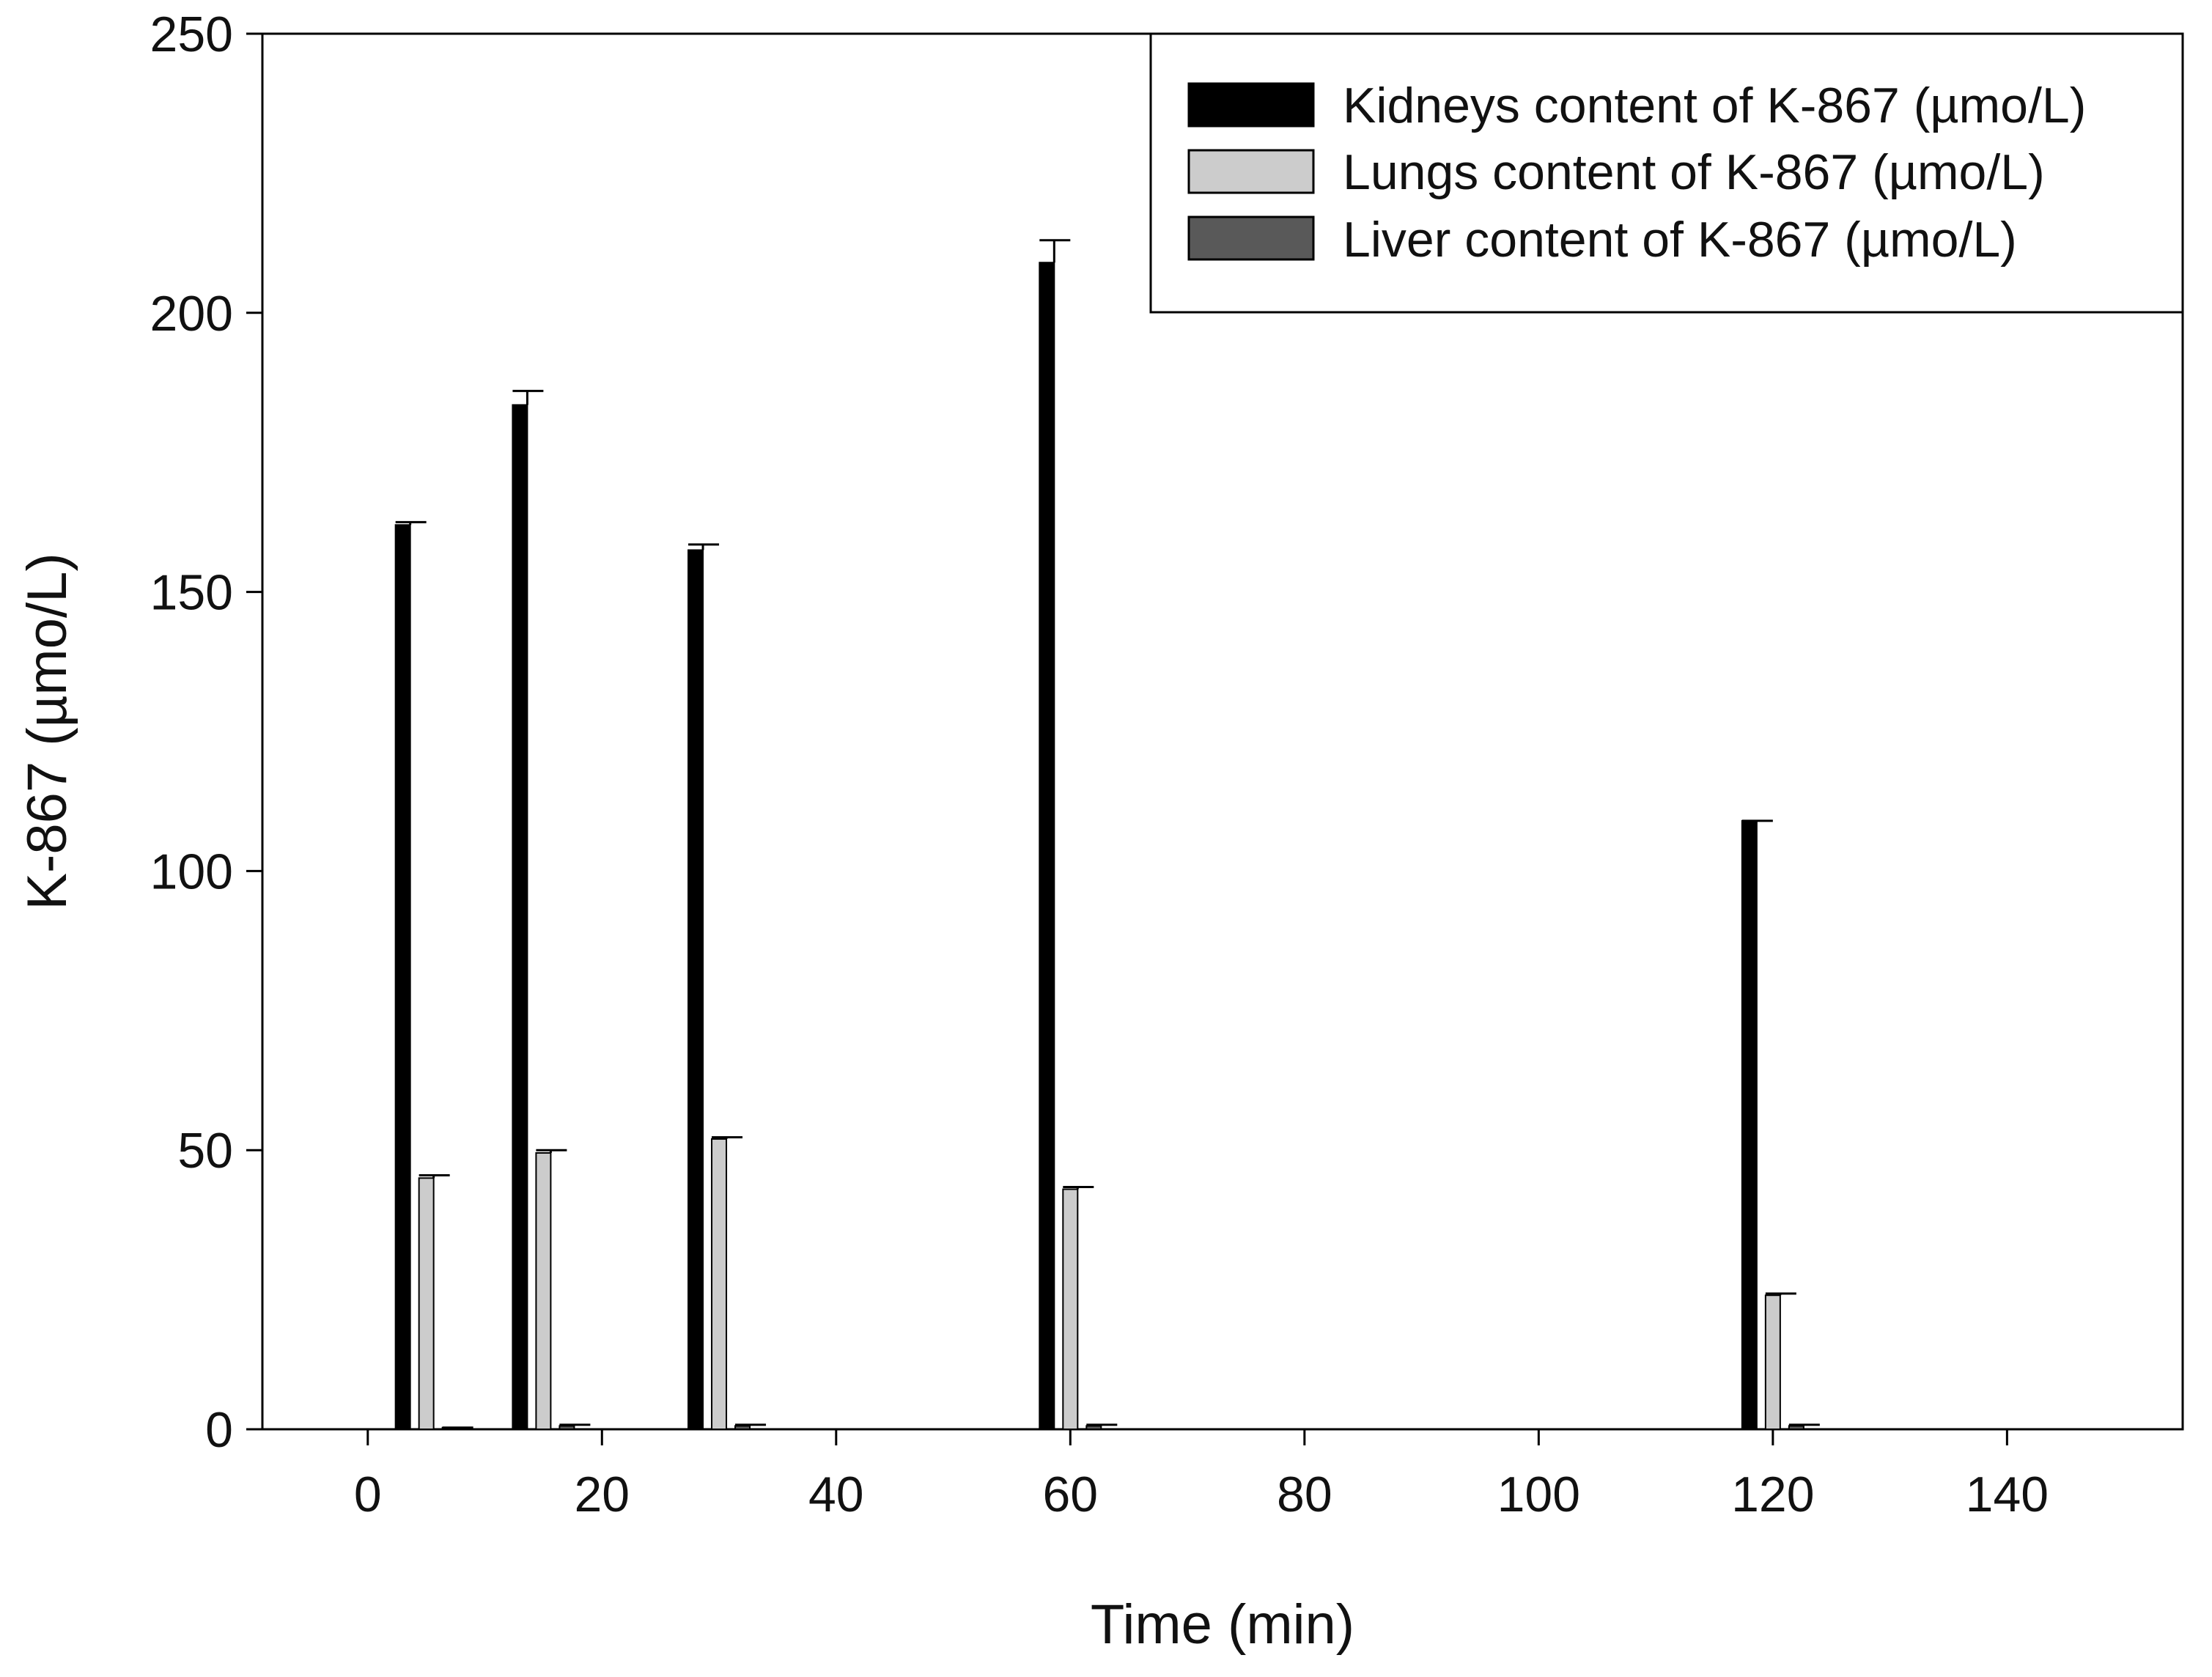 This screenshot has height=1677, width=2212. What do you see at coordinates (191, 593) in the screenshot?
I see `y-tick-label: 150` at bounding box center [191, 593].